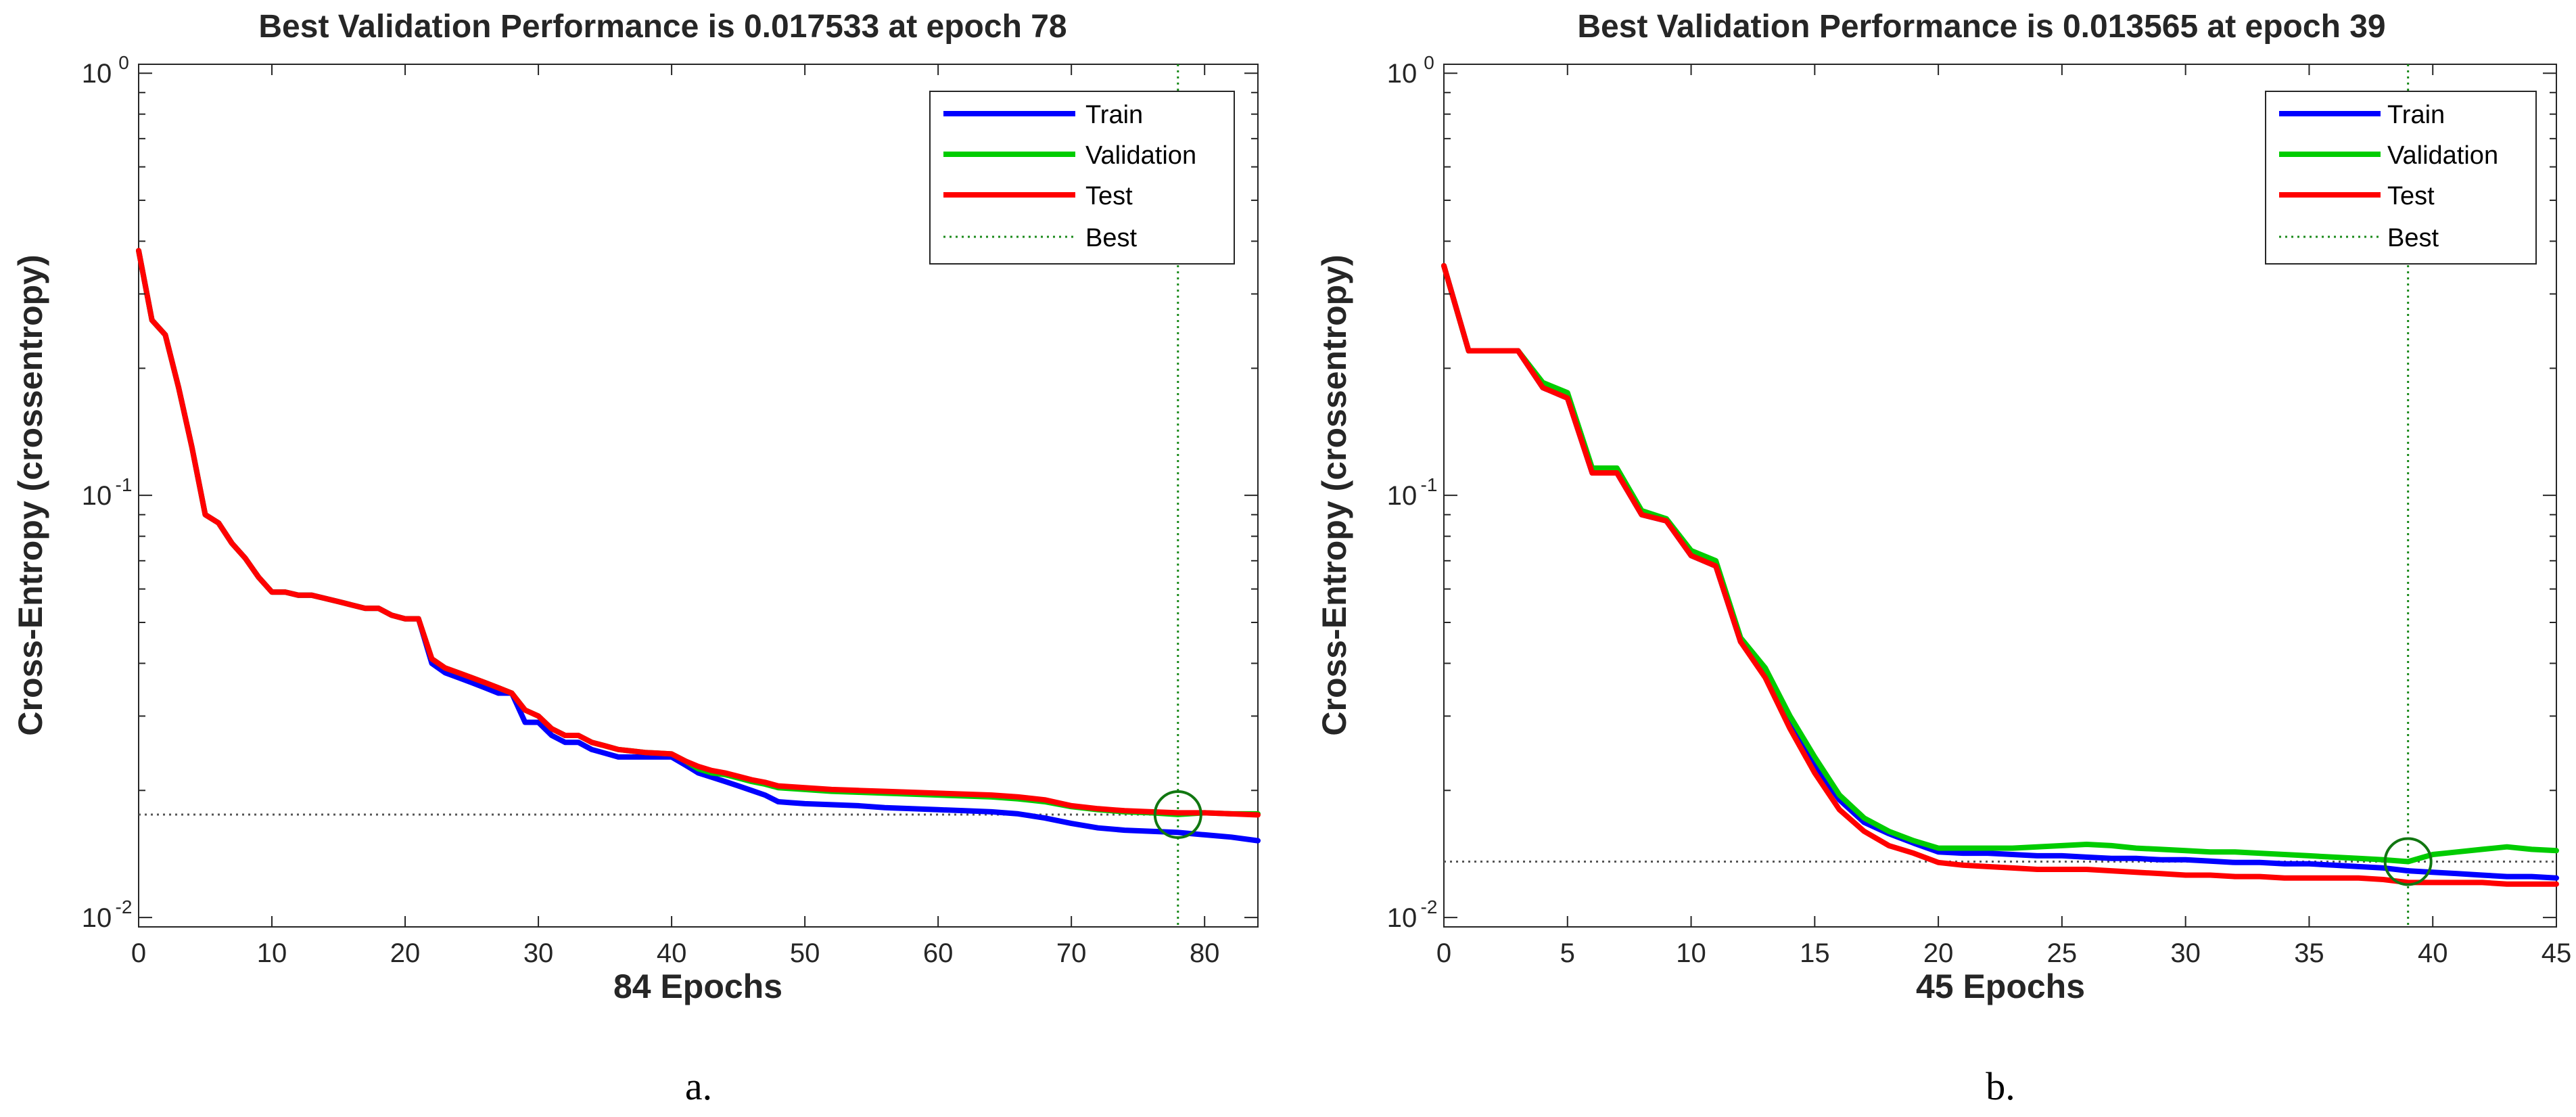 The width and height of the screenshot is (2576, 1117). I want to click on chart-b-legend: Train Validation Test Best, so click(2401, 178).